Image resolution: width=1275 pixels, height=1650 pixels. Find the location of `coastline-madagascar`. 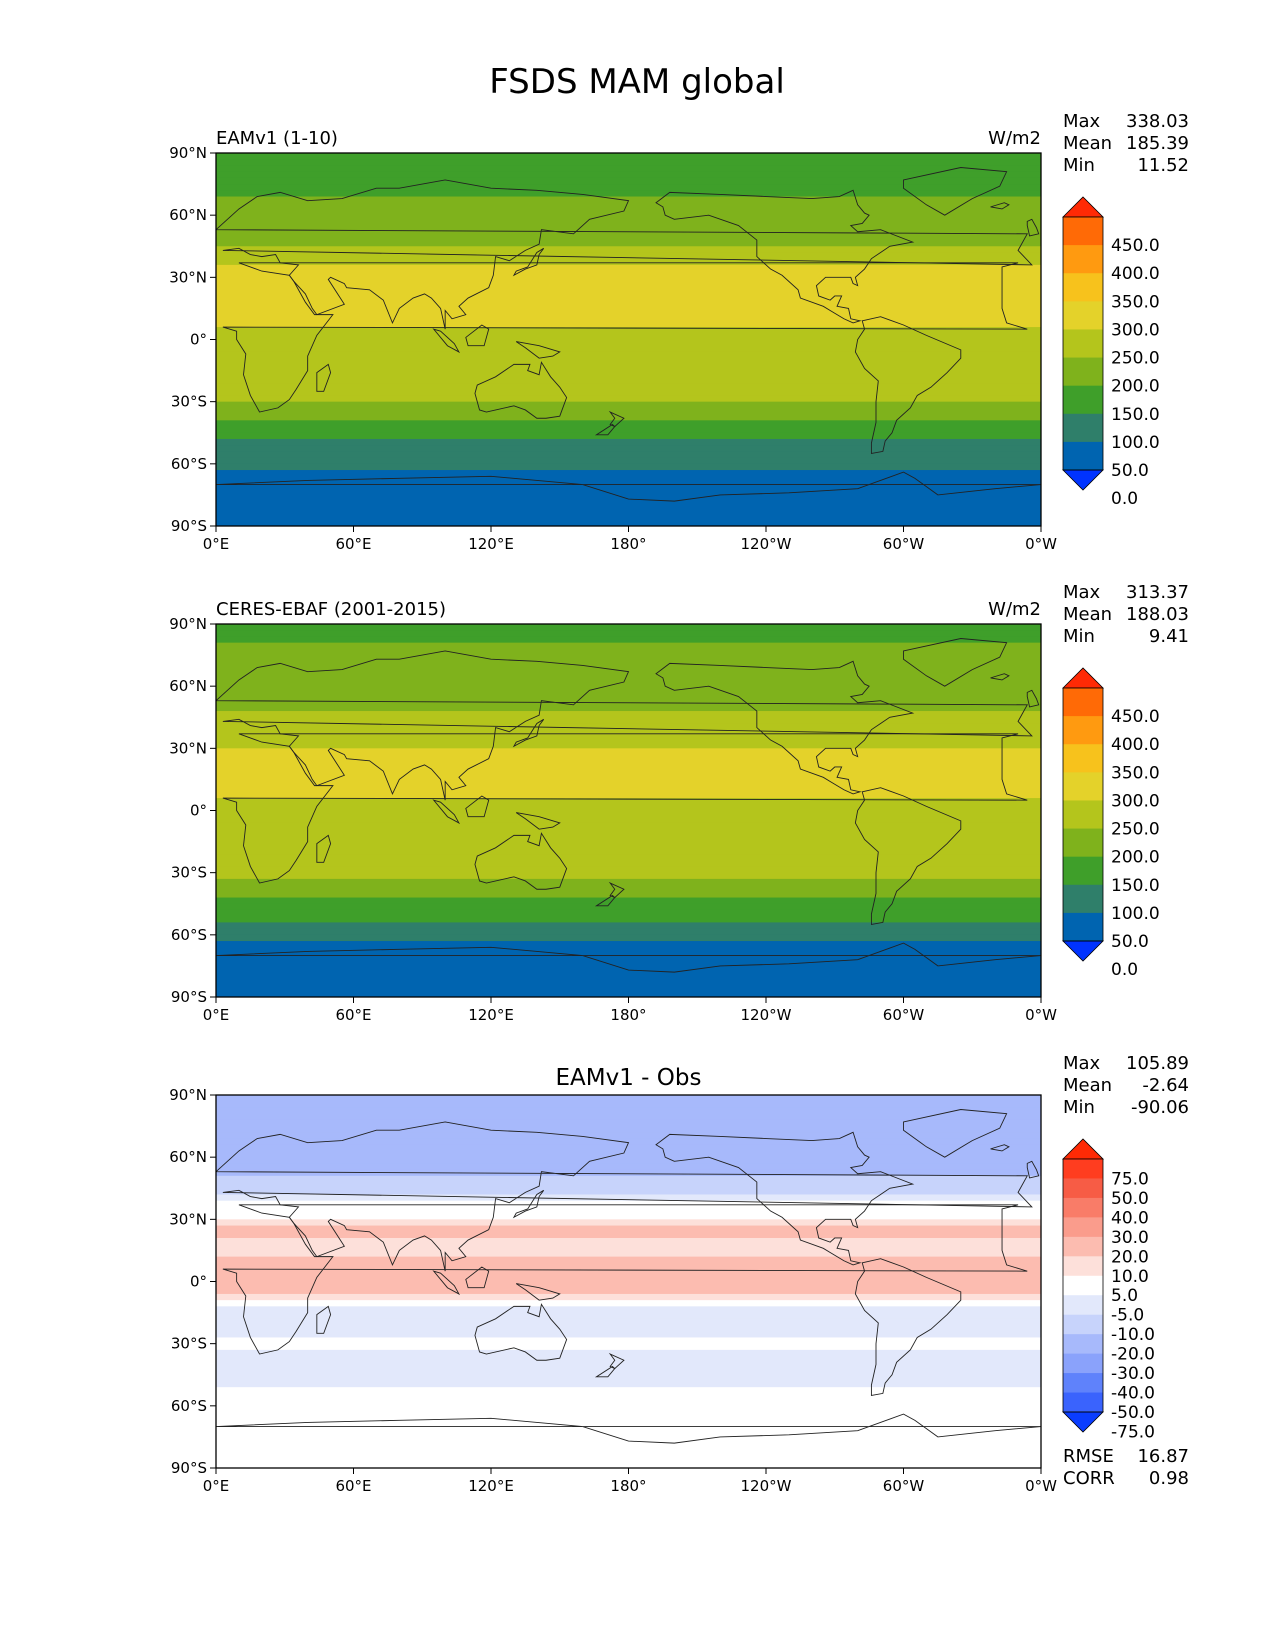

coastline-madagascar is located at coordinates (324, 1319).